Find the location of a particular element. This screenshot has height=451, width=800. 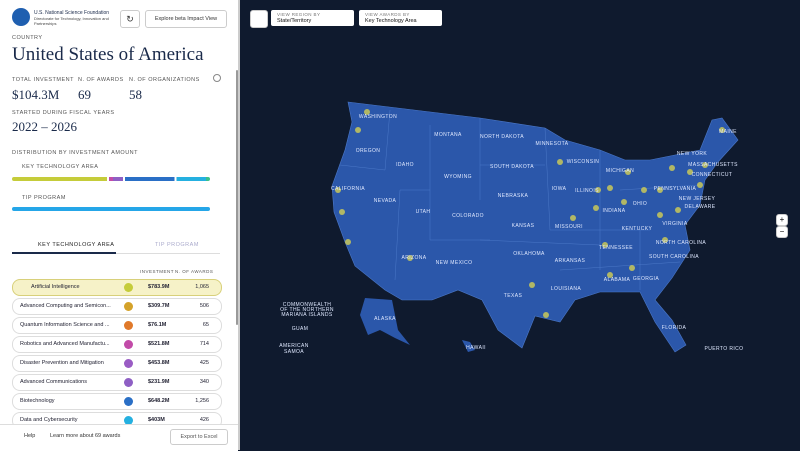

state-label: MINNESOTA is located at coordinates (552, 144).